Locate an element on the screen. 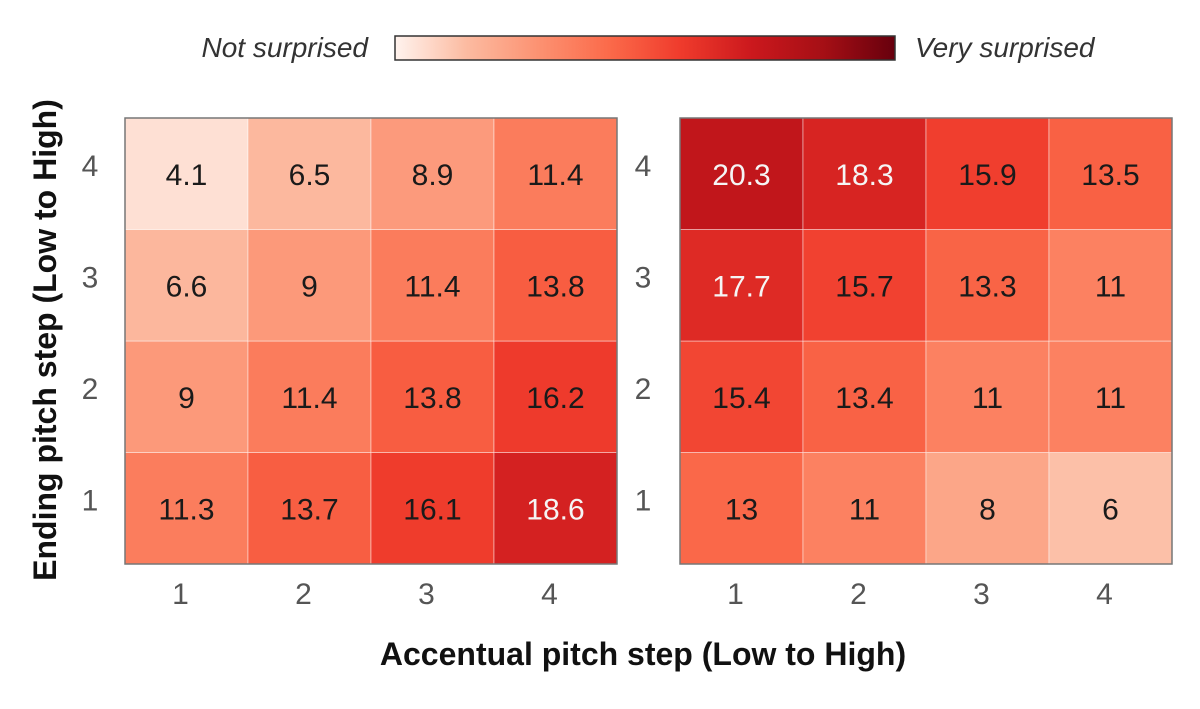 This screenshot has height=709, width=1200. cell-value-label: 6.5 is located at coordinates (310, 175).